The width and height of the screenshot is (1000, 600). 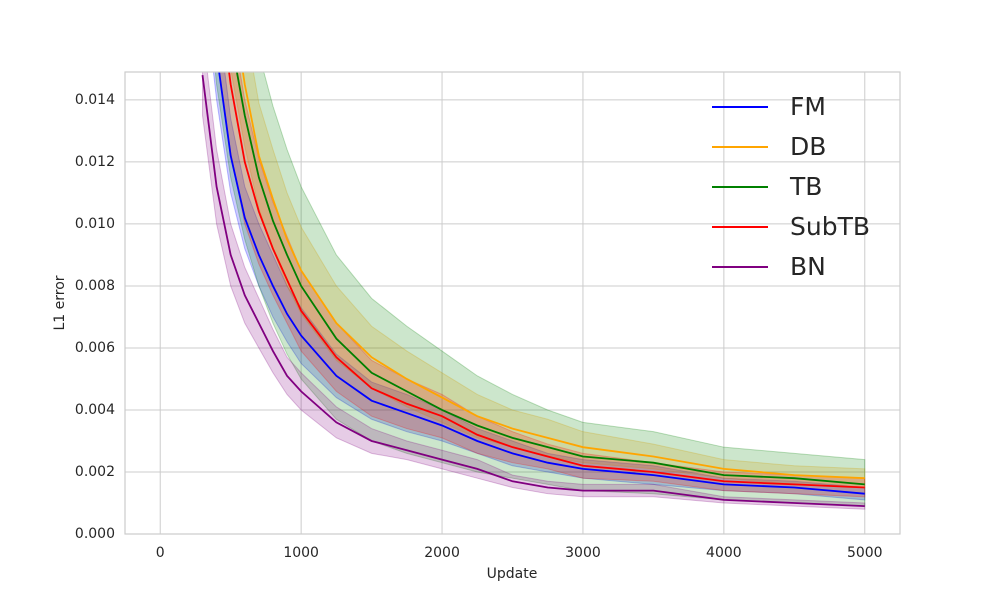 I want to click on x-tick-label: 3000, so click(x=583, y=553).